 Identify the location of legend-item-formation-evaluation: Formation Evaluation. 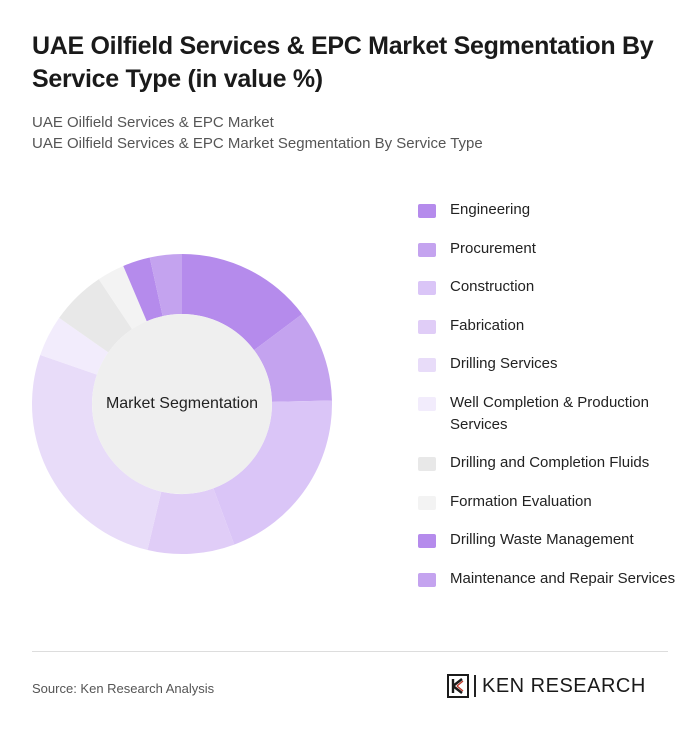
(549, 502).